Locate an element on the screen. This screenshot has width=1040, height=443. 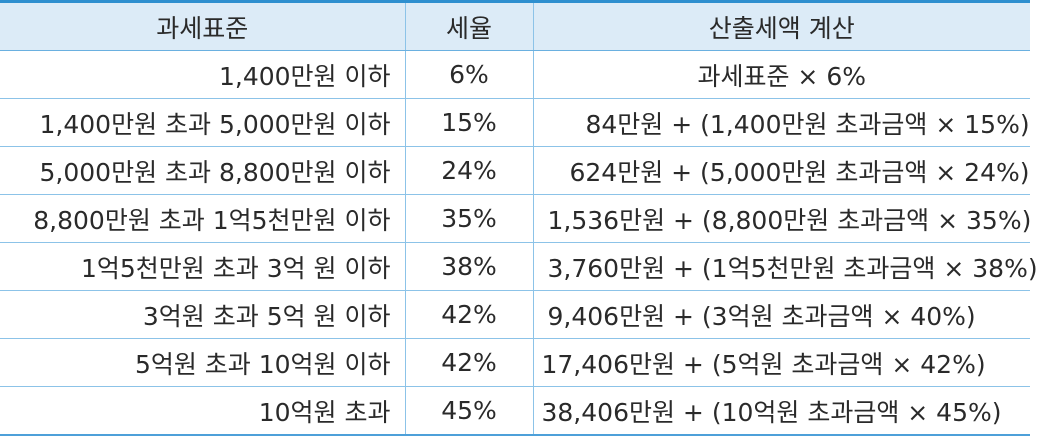
tax-calc-cell: 9,406만원 + (3억원 초과금액 × 40%) is located at coordinates (781, 314).